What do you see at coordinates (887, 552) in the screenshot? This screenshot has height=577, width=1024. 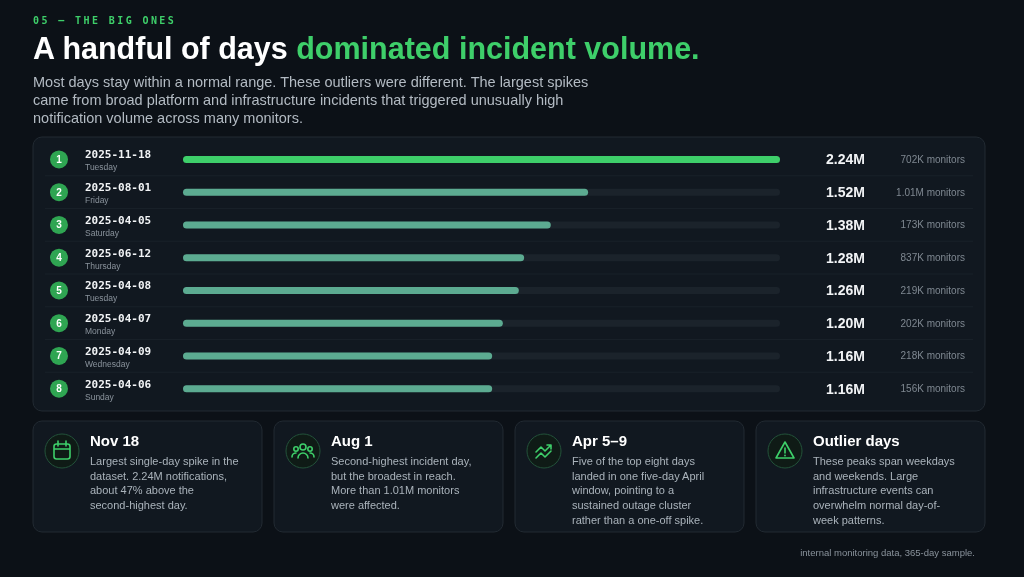 I see `text: internal monitoring data, 365-day sample.` at bounding box center [887, 552].